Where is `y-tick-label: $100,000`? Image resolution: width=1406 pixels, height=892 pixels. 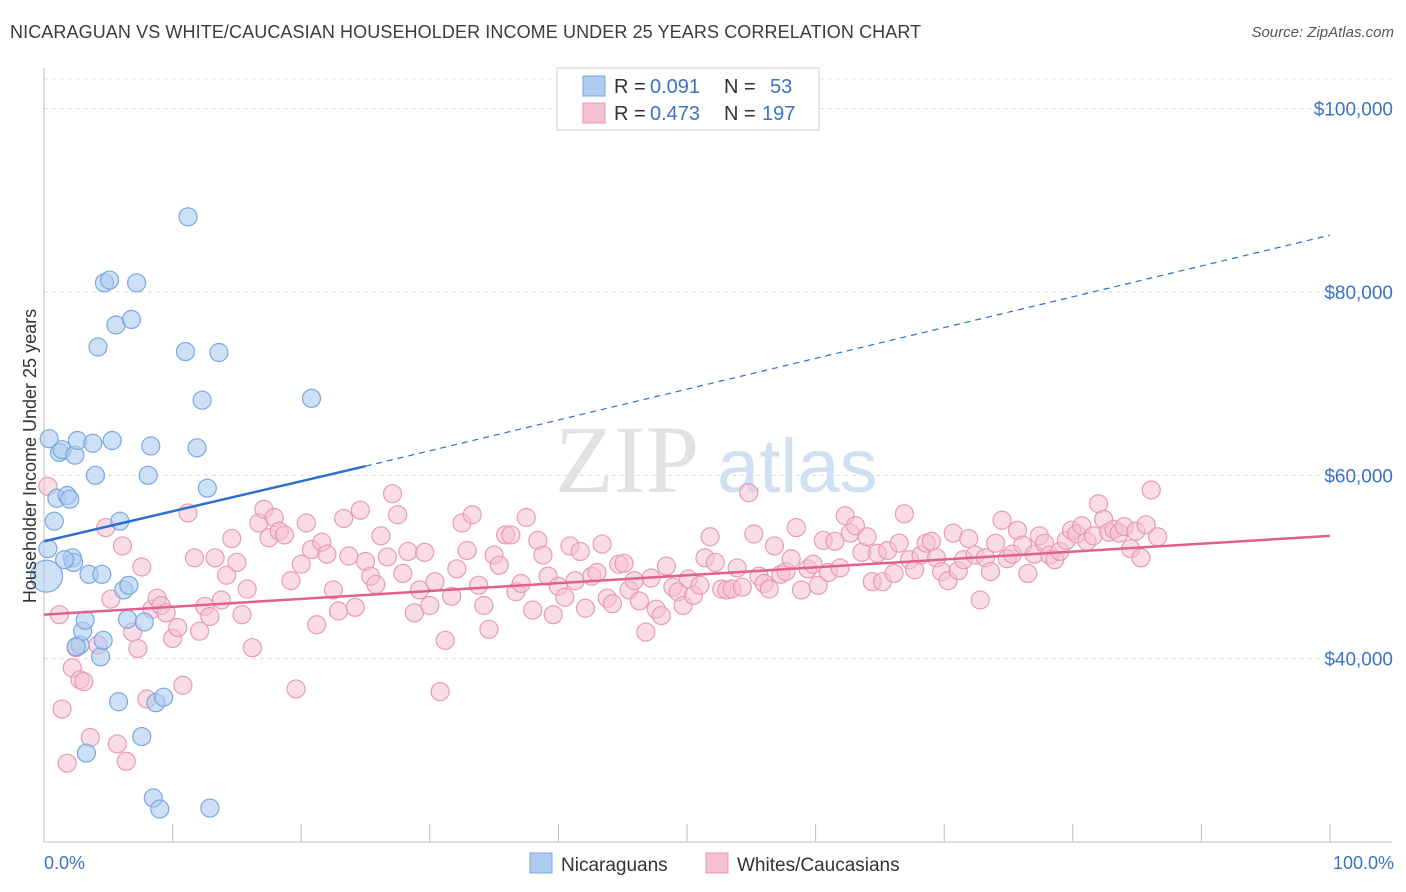
y-tick-label: $100,000 is located at coordinates (1353, 110).